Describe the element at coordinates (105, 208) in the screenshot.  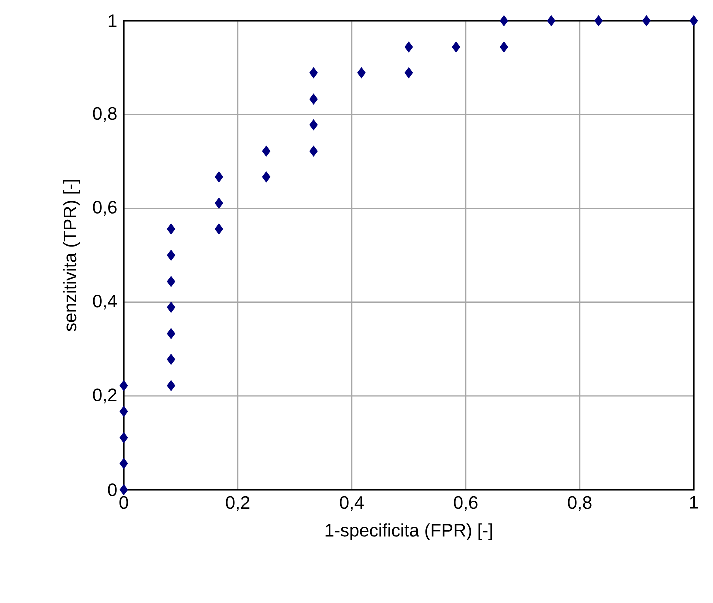
I see `y-tick-label: 0,6` at that location.